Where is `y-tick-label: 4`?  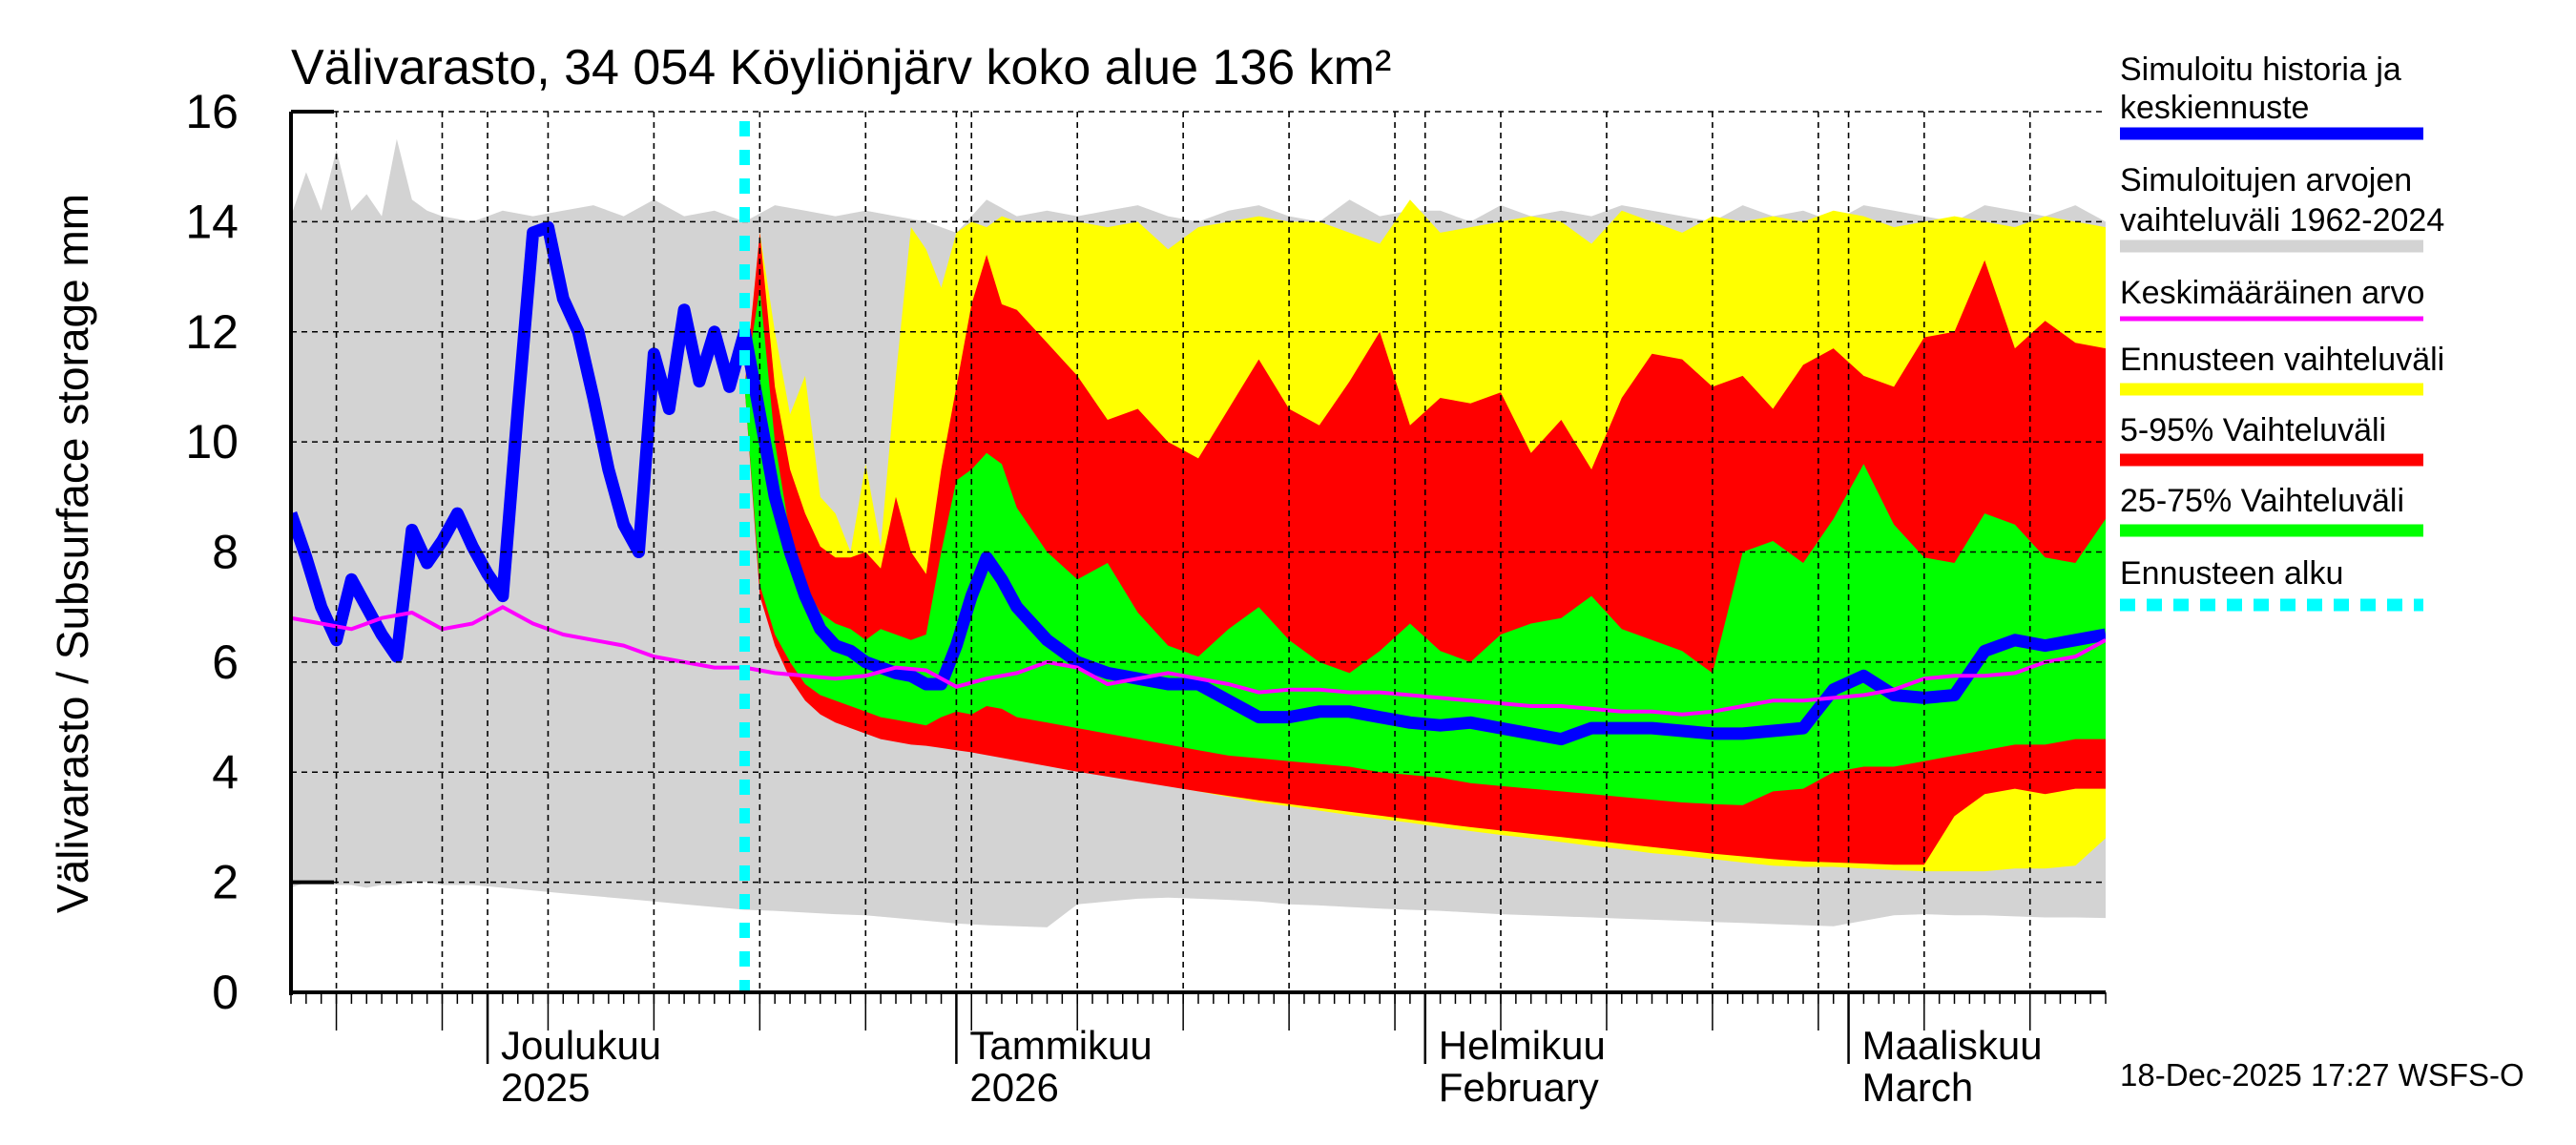 y-tick-label: 4 is located at coordinates (225, 772).